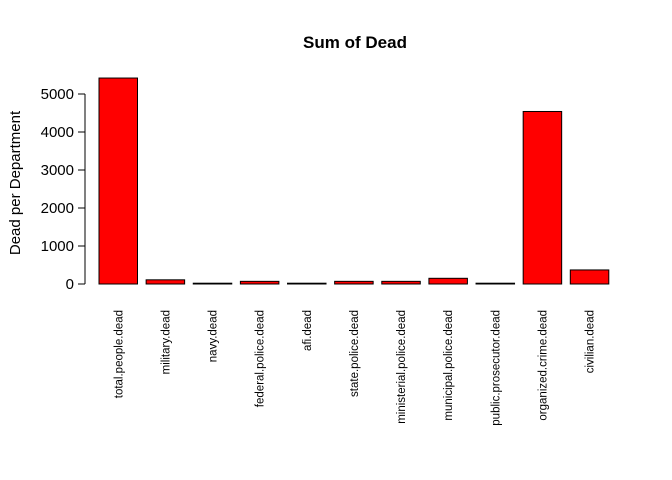 Image resolution: width=672 pixels, height=480 pixels. What do you see at coordinates (166, 342) in the screenshot?
I see `x-category-label: military.dead` at bounding box center [166, 342].